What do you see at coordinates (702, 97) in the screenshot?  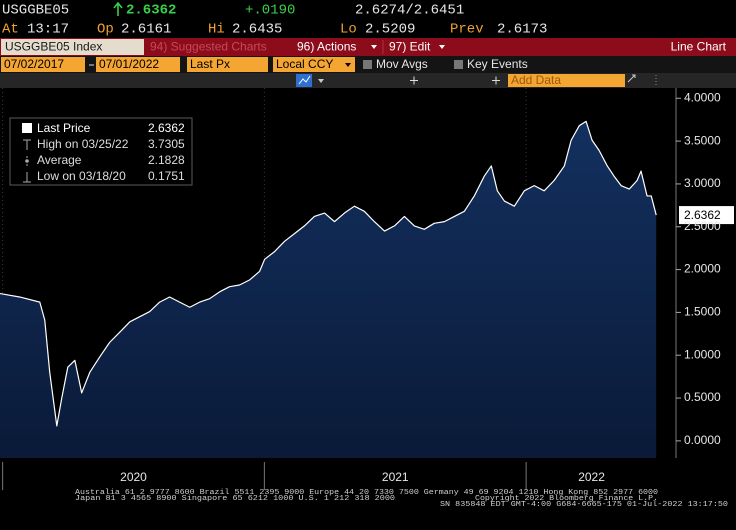 I see `y-tick-label: 4.0000` at bounding box center [702, 97].